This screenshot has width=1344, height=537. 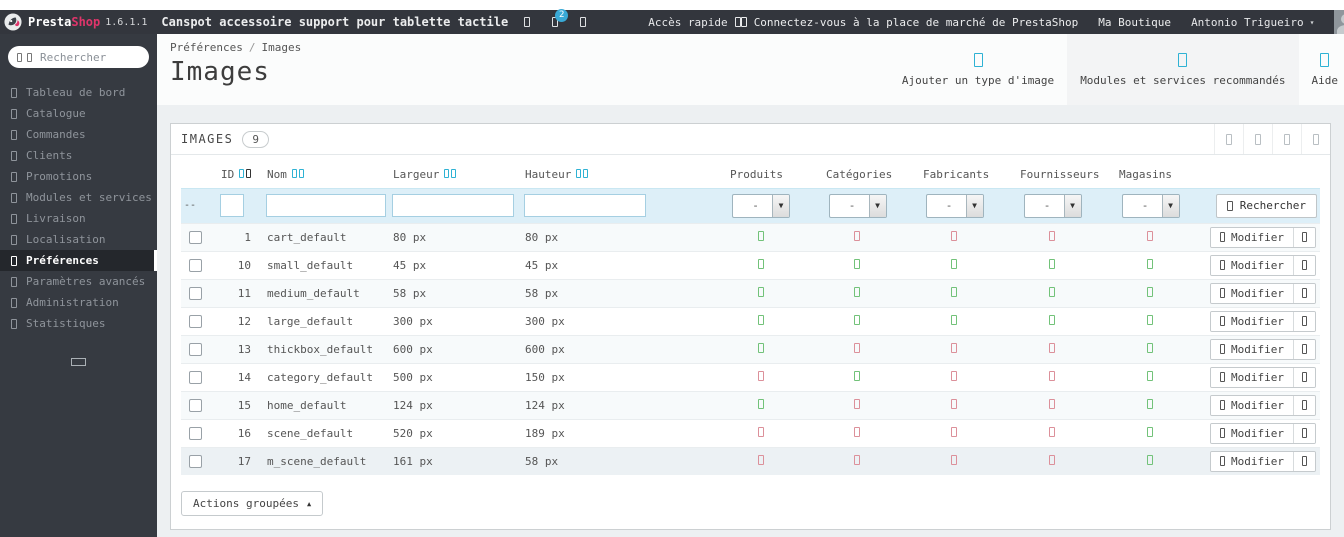 What do you see at coordinates (1072, 205) in the screenshot?
I see `chevron-down-icon: ▼` at bounding box center [1072, 205].